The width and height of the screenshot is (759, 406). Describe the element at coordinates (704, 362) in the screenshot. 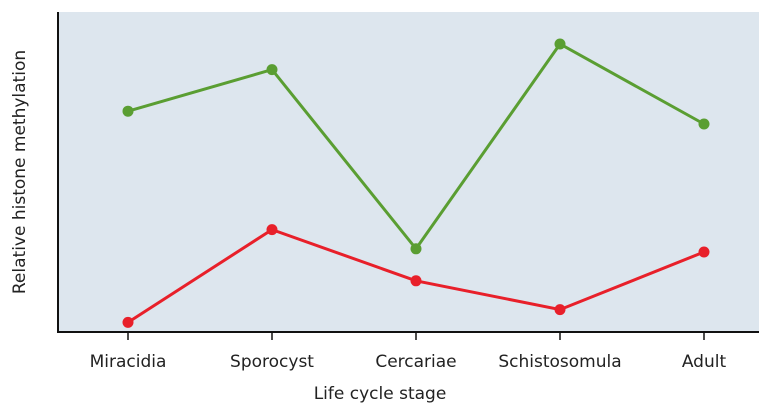

I see `x-tick-label: Adult` at that location.